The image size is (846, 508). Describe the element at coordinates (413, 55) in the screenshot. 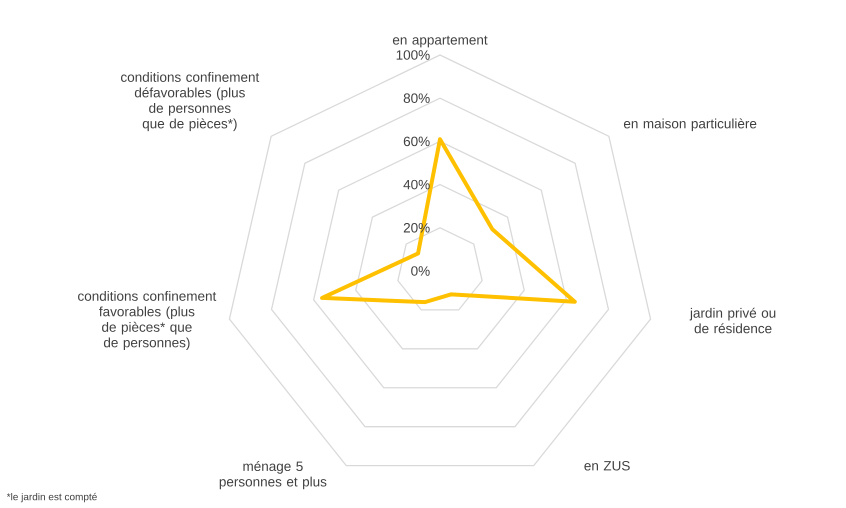

I see `y-tick-label: 100%` at that location.